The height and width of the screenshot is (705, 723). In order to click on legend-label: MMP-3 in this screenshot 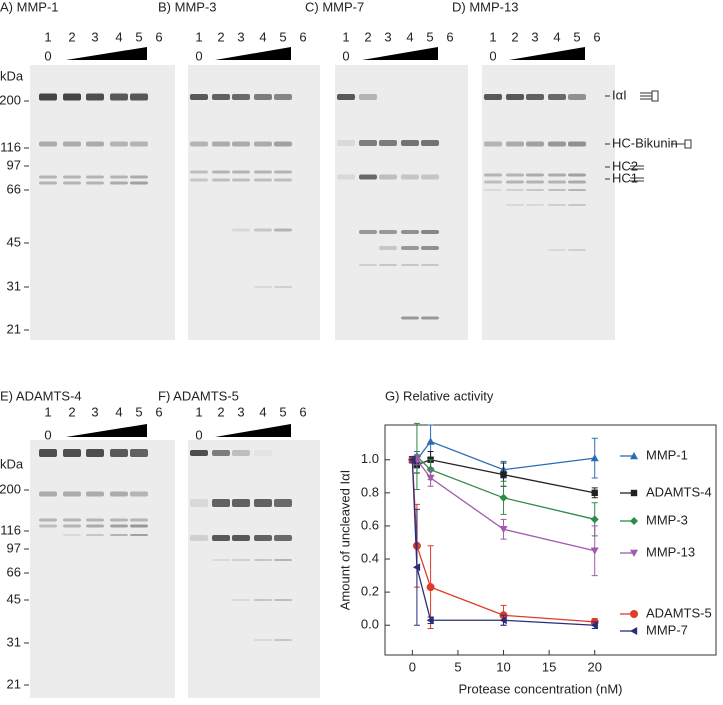, I will do `click(667, 519)`.